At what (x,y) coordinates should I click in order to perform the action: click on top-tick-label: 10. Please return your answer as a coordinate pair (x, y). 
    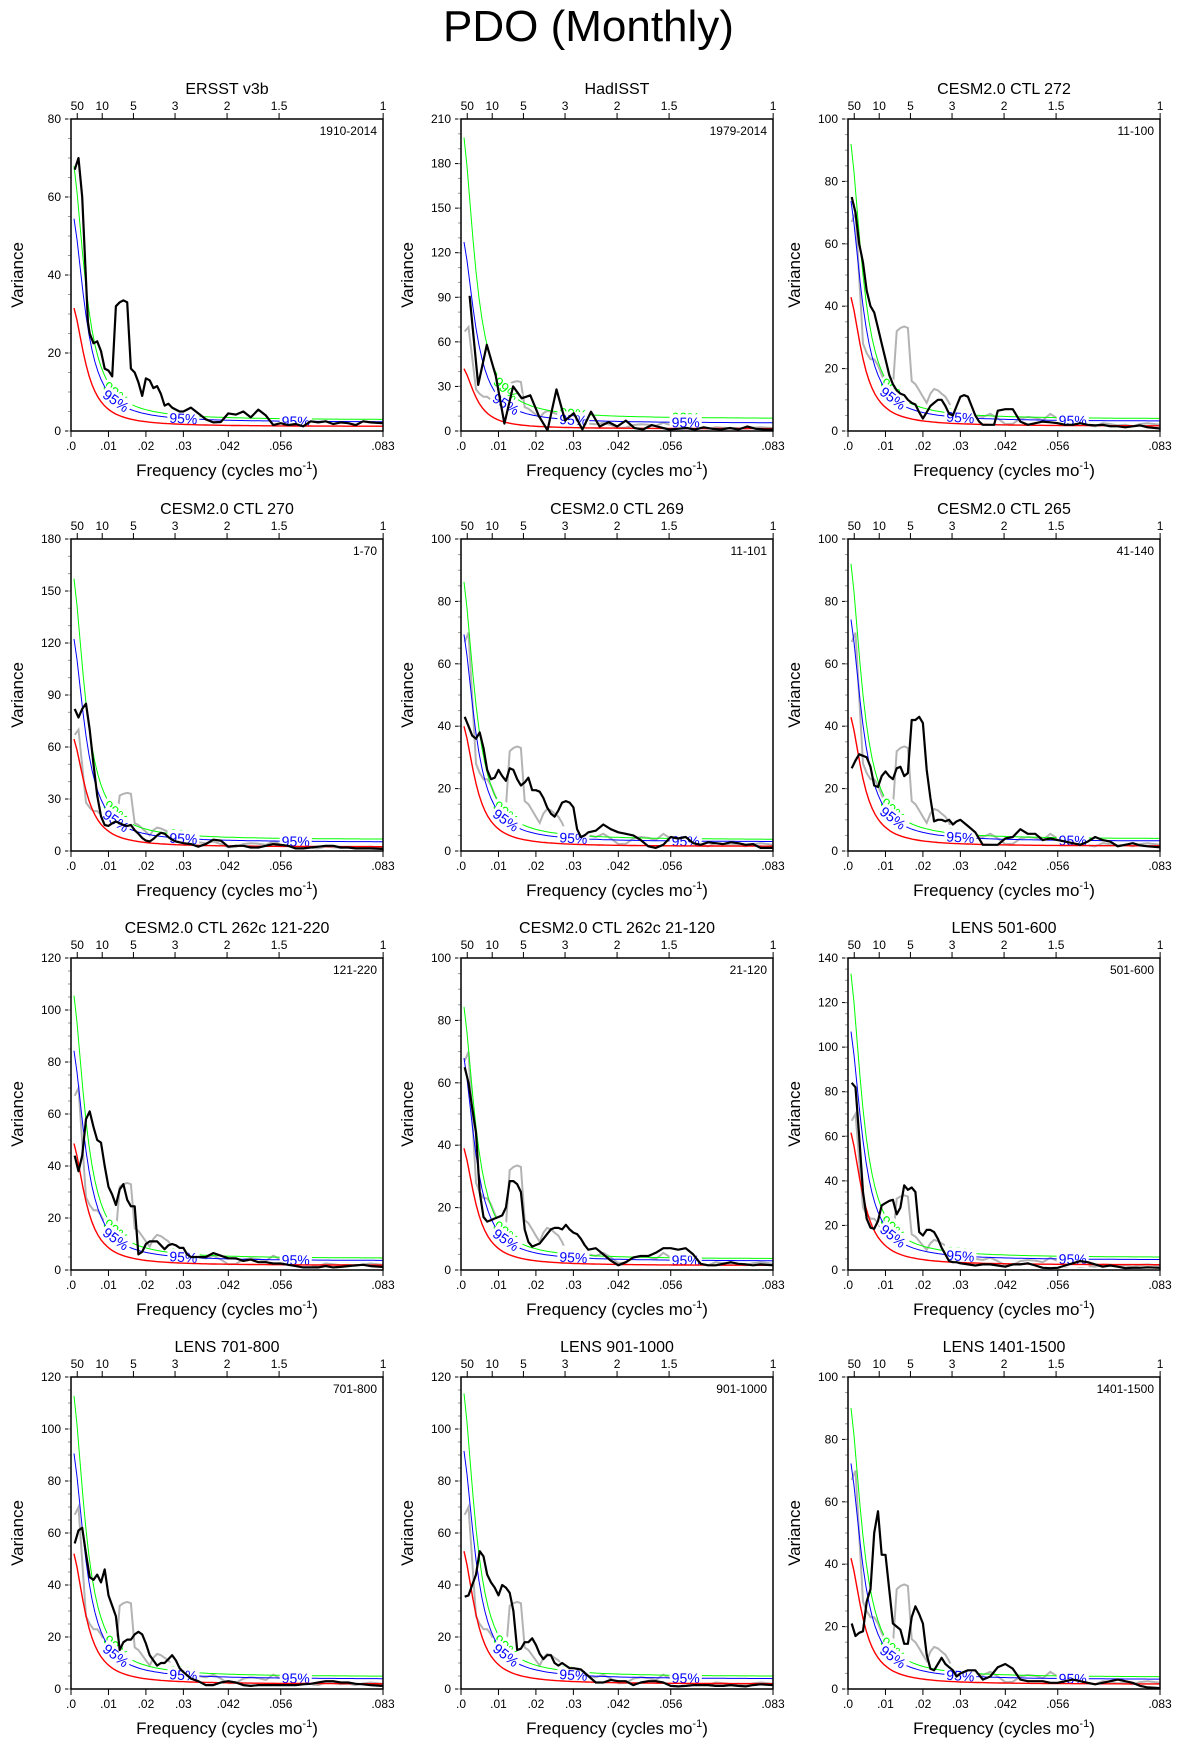
    Looking at the image, I should click on (493, 945).